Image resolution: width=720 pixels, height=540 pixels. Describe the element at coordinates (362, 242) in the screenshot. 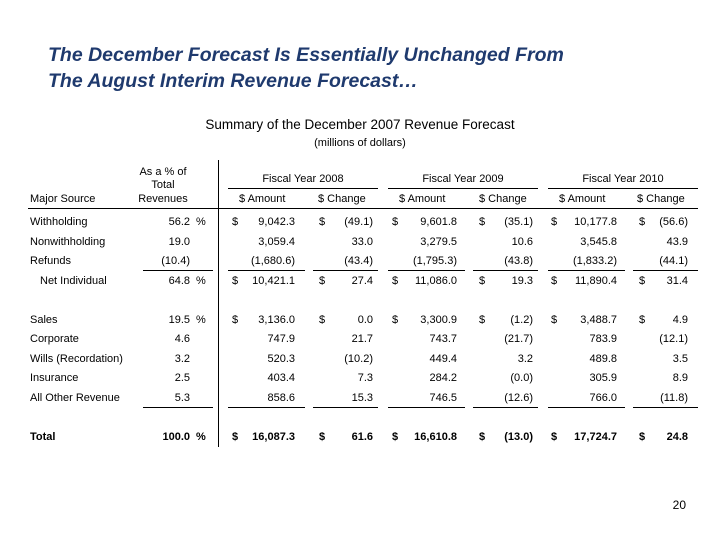

I see `cell-c08: 33.0` at that location.